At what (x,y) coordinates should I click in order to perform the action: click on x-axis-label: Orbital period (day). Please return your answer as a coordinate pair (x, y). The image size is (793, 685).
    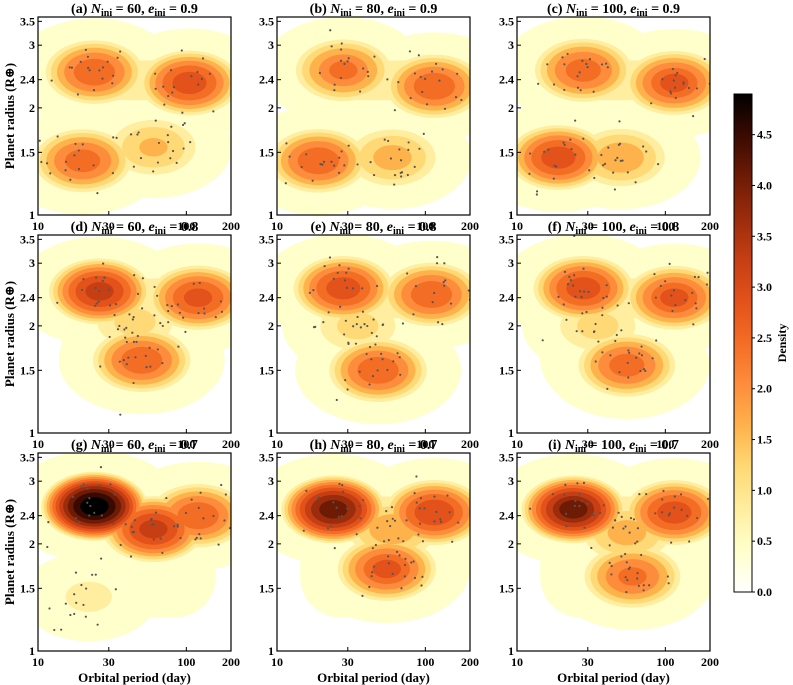
    Looking at the image, I should click on (134, 677).